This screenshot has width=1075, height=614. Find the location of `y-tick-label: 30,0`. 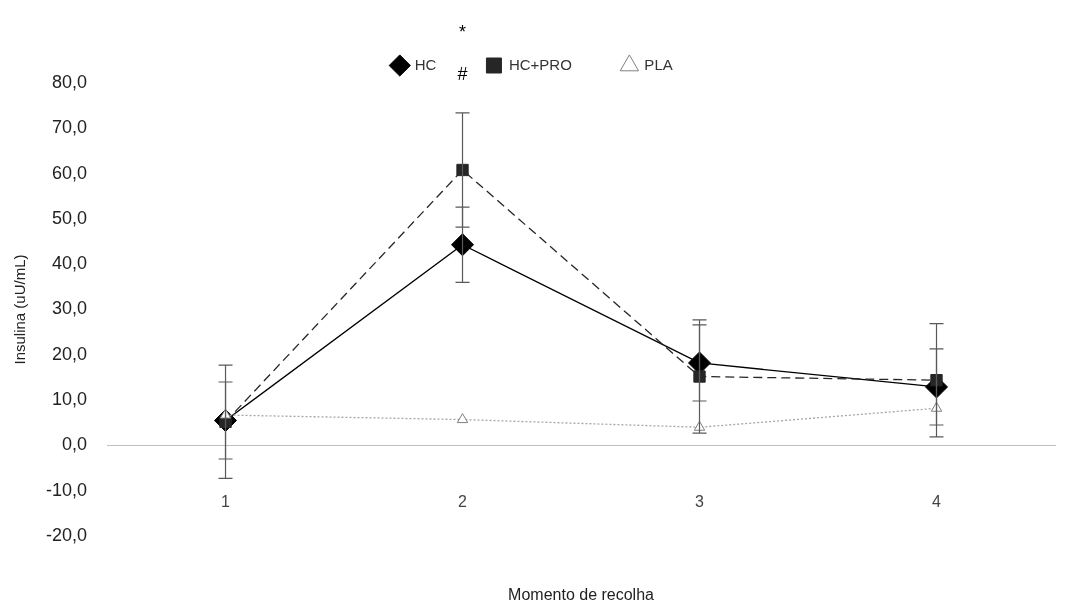

y-tick-label: 30,0 is located at coordinates (69, 308).